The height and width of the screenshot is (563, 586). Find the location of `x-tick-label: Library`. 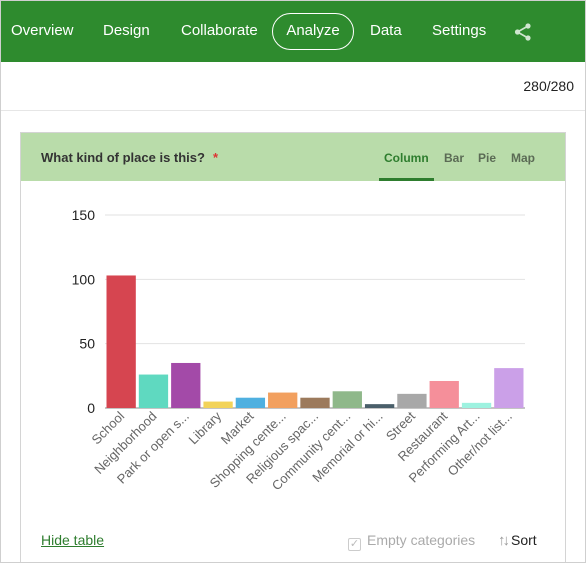

x-tick-label: Library is located at coordinates (204, 427).